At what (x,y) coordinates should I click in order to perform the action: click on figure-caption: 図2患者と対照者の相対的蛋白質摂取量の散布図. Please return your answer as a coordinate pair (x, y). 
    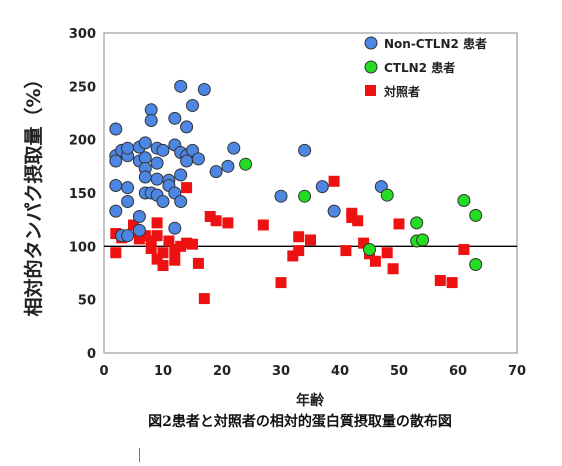
    Looking at the image, I should click on (300, 421).